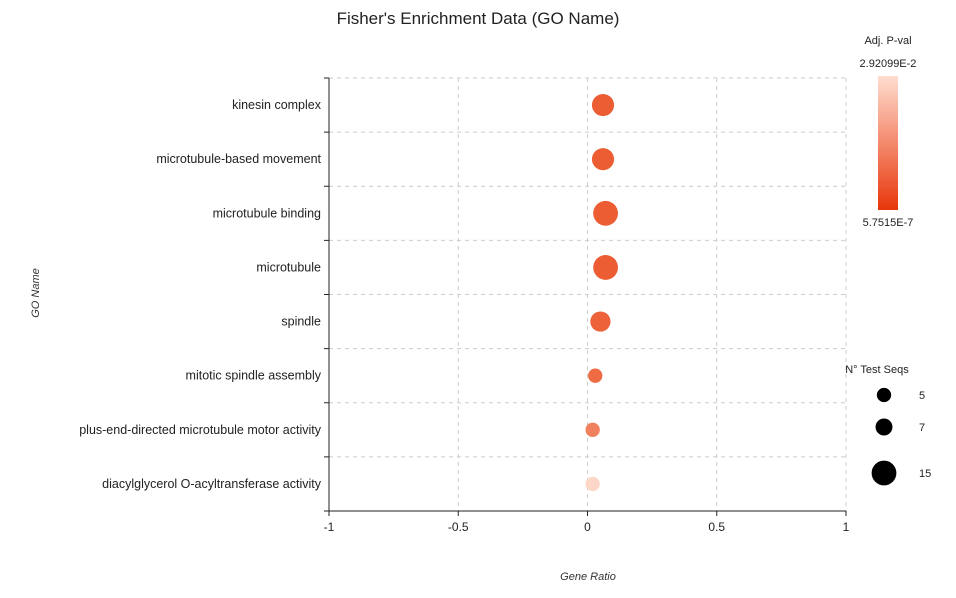 This screenshot has height=598, width=956. Describe the element at coordinates (601, 292) in the screenshot. I see `bubbles` at that location.